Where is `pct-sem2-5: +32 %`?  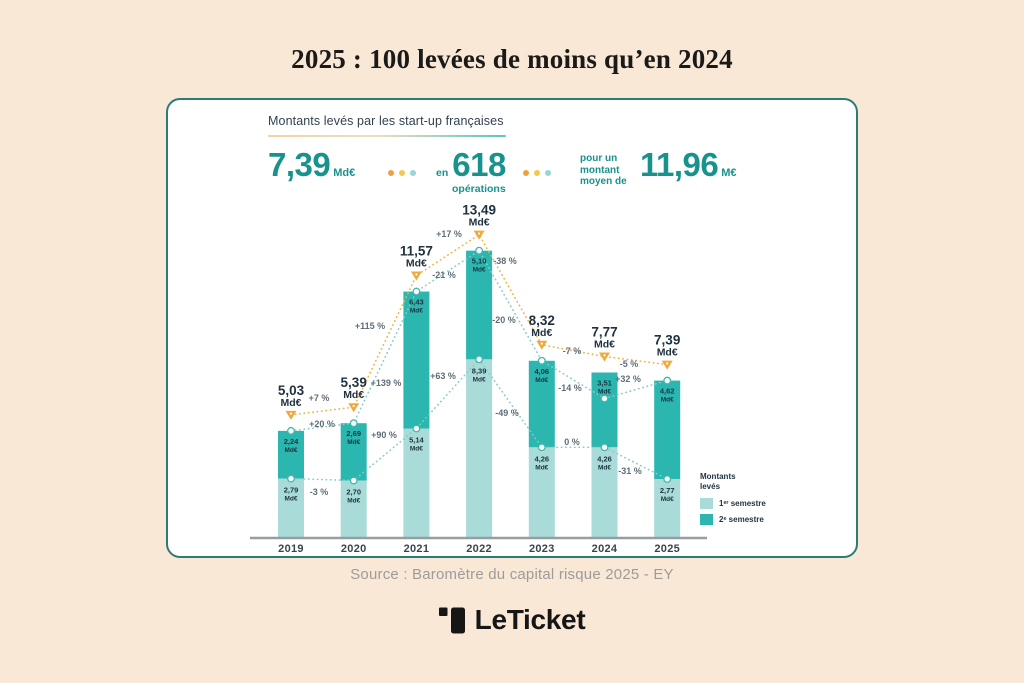 pct-sem2-5: +32 % is located at coordinates (628, 379).